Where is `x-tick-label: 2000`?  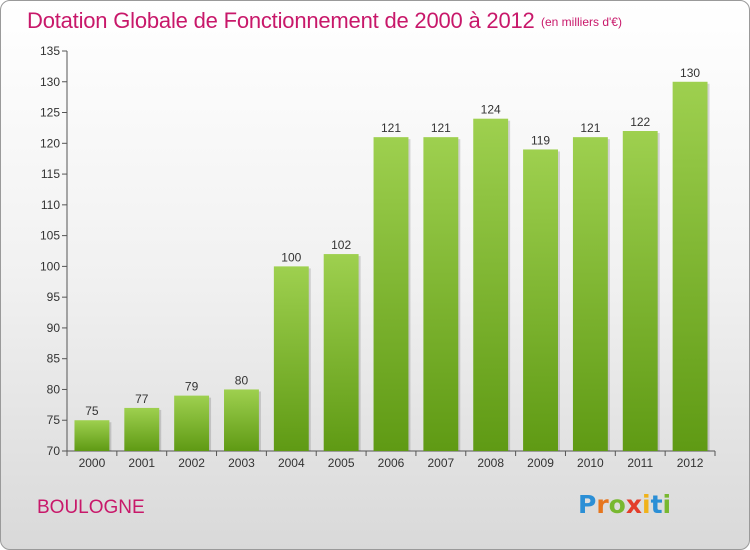 x-tick-label: 2000 is located at coordinates (92, 463).